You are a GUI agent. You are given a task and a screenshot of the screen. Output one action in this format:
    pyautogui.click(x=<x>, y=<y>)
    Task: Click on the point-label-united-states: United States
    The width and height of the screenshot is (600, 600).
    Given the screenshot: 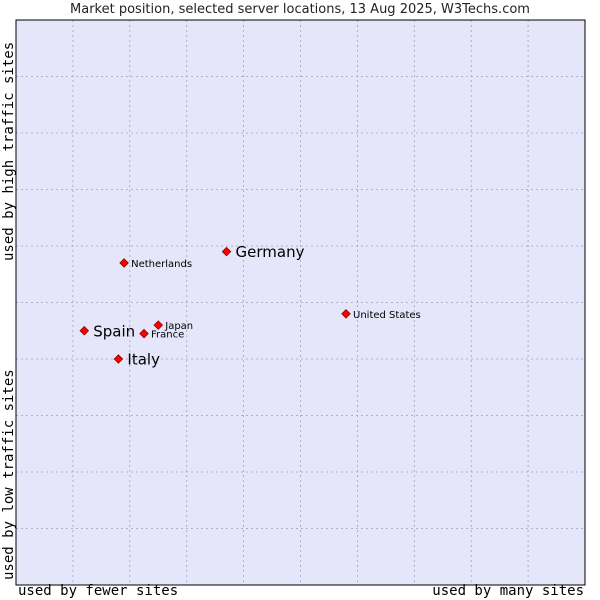 What is the action you would take?
    pyautogui.click(x=387, y=315)
    